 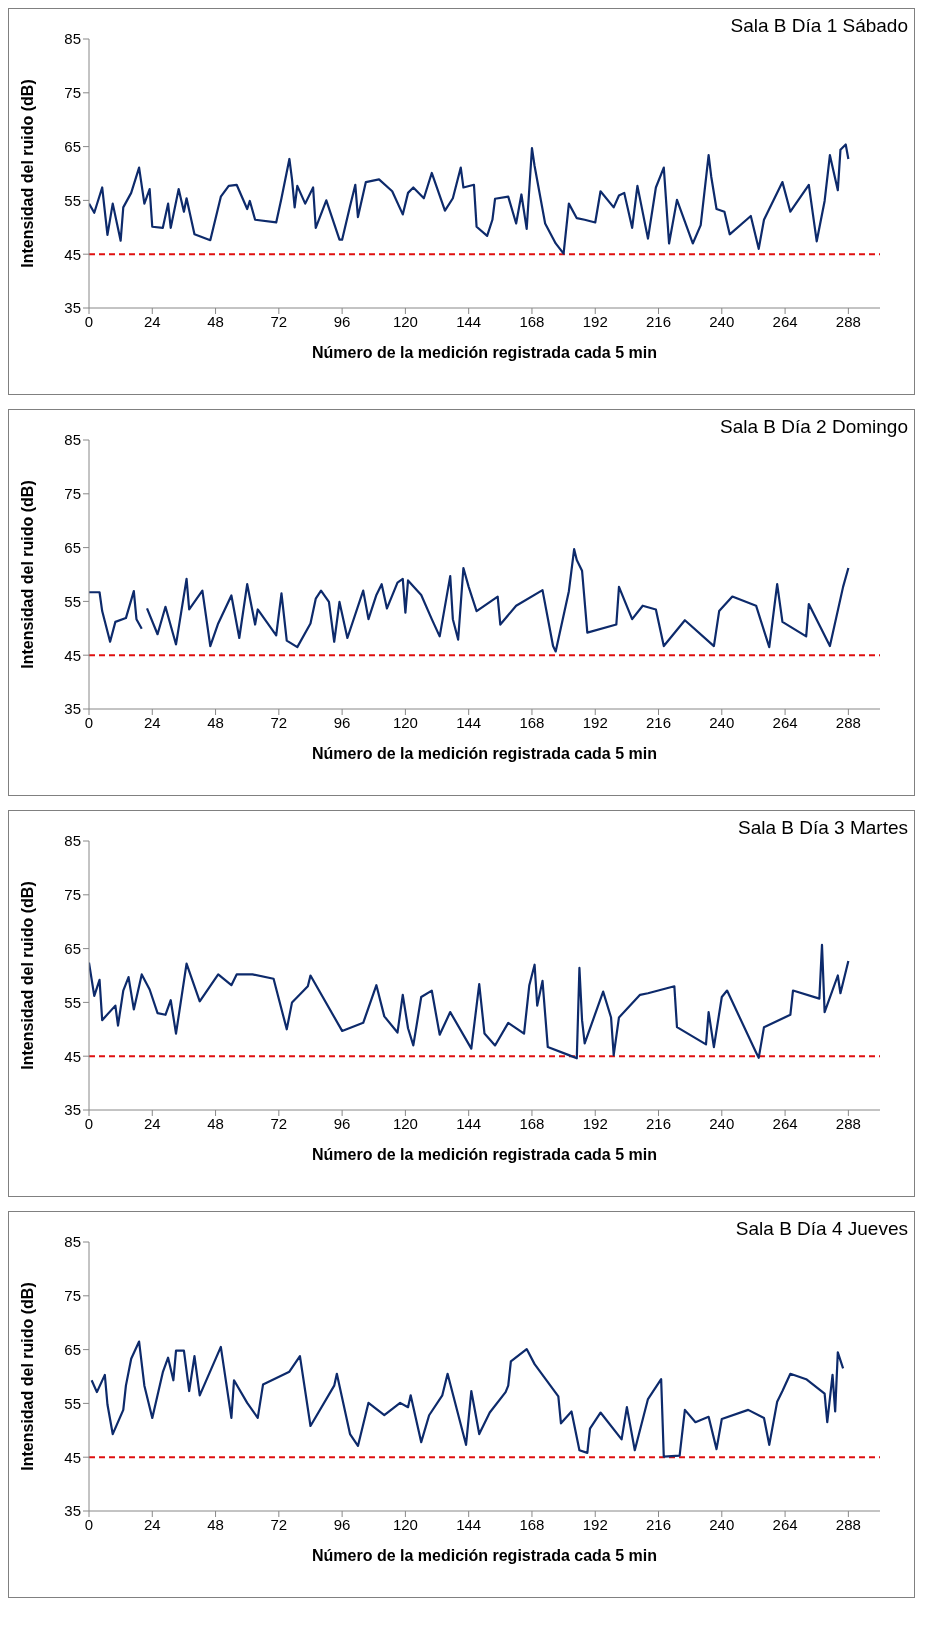 I want to click on chart-title: Sala B Día 2 Domingo, so click(x=814, y=427).